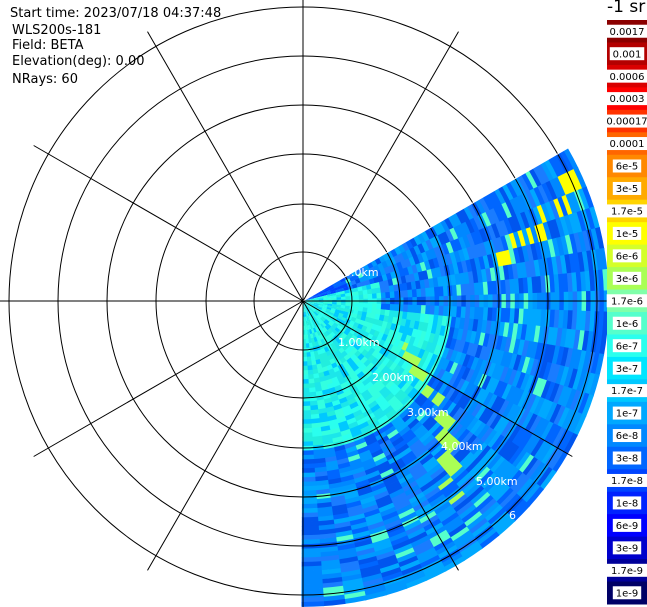 The image size is (647, 607). What do you see at coordinates (627, 99) in the screenshot?
I see `colorbar-tick-label: 0.0003` at bounding box center [627, 99].